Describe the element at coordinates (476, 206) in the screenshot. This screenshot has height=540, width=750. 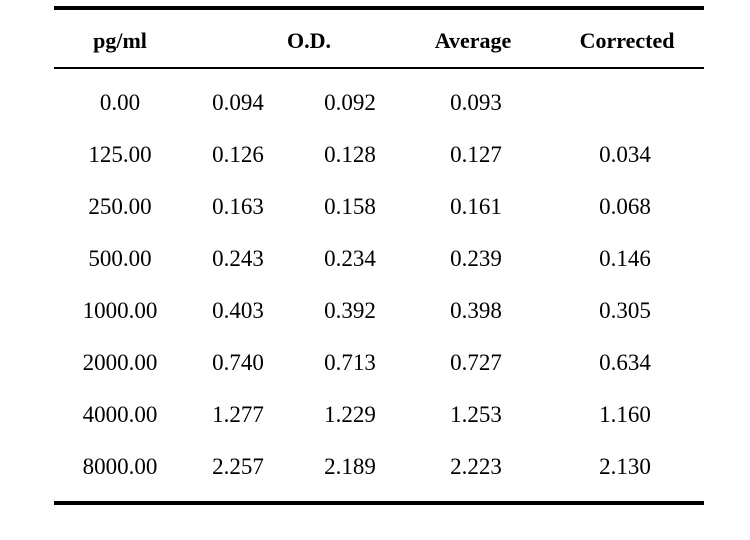
I see `cell-average: 0.161` at that location.